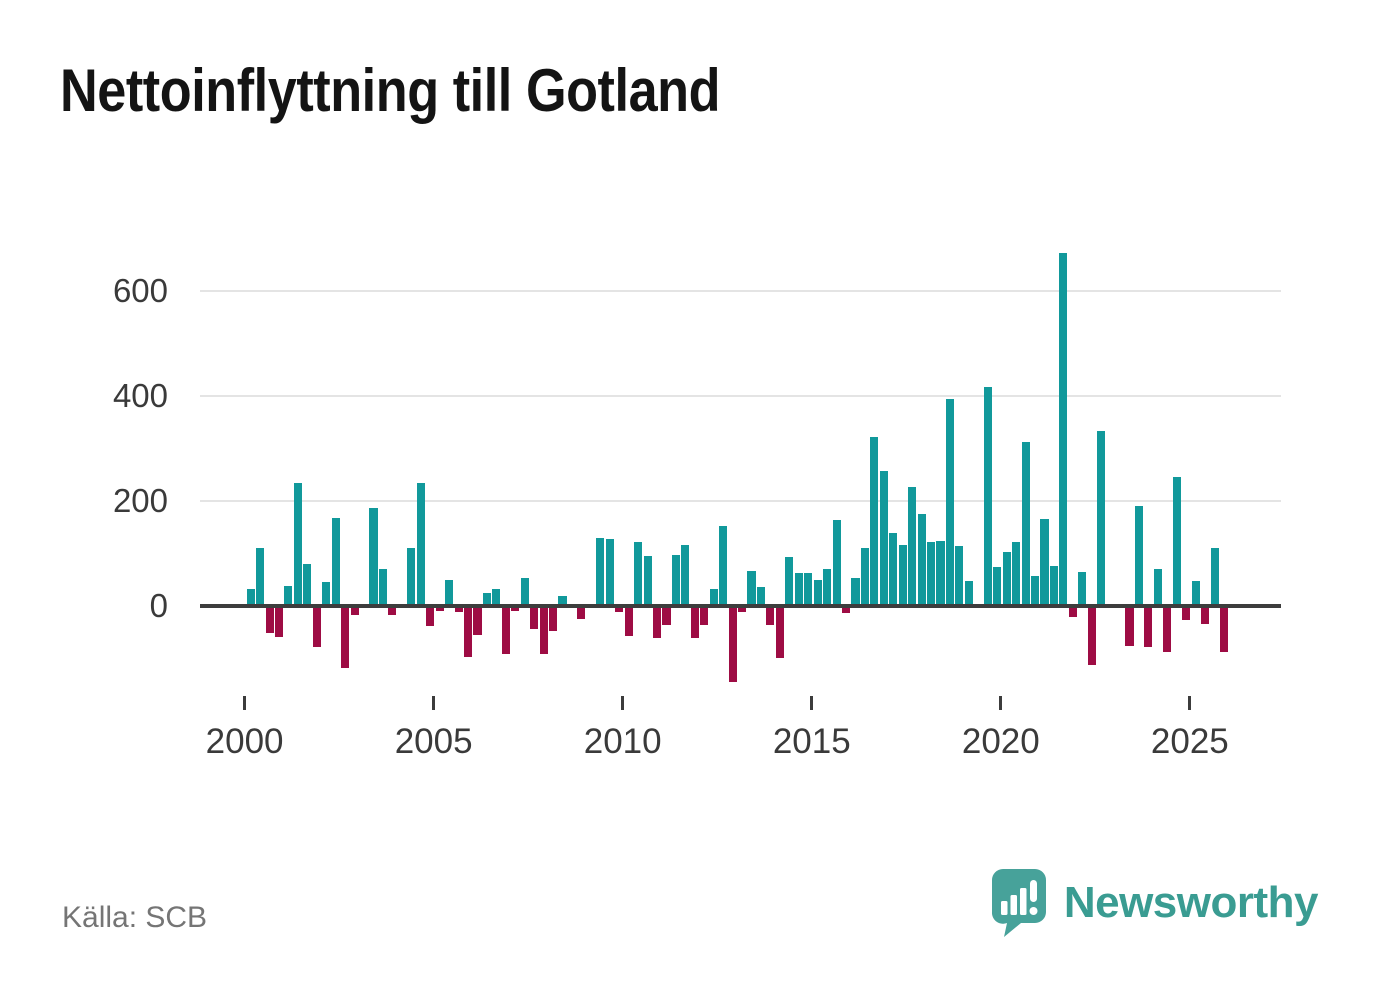 The height and width of the screenshot is (999, 1382). What do you see at coordinates (1190, 703) in the screenshot?
I see `x-axis-tick-2025` at bounding box center [1190, 703].